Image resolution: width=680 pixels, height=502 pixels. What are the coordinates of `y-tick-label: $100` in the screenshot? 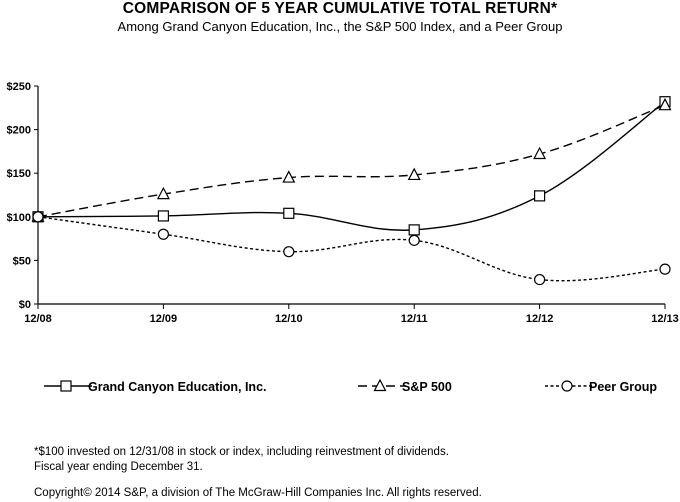 It's located at (19, 218).